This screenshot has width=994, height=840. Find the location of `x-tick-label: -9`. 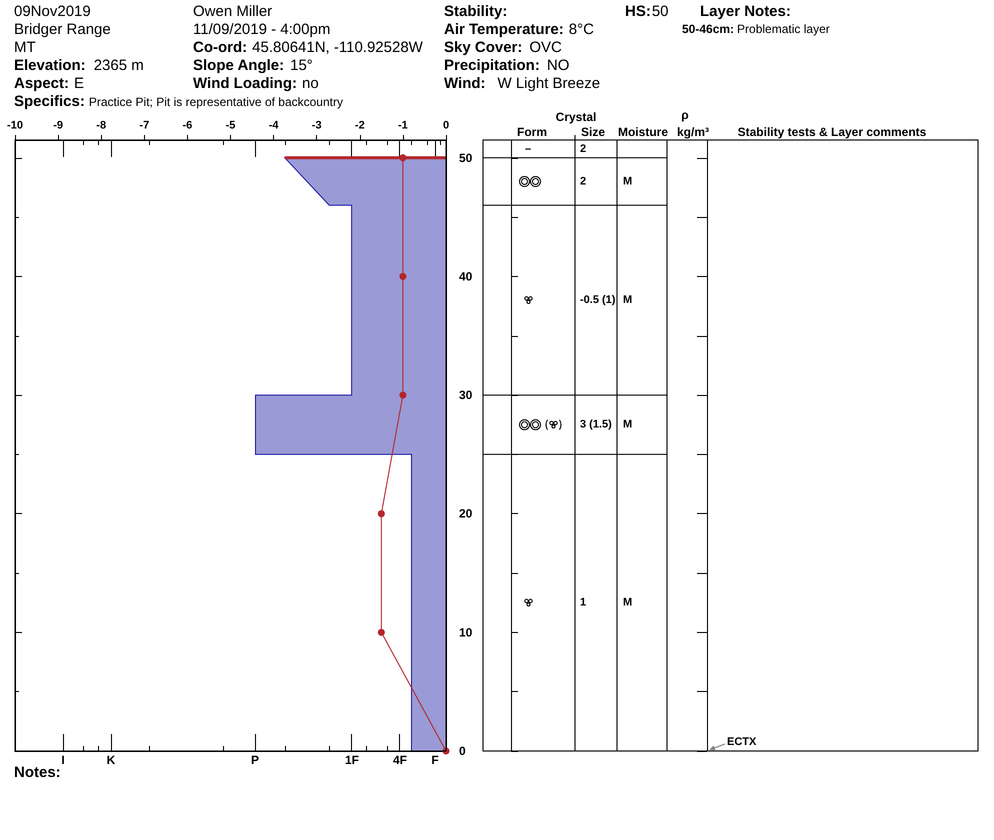

x-tick-label: -9 is located at coordinates (58, 126).